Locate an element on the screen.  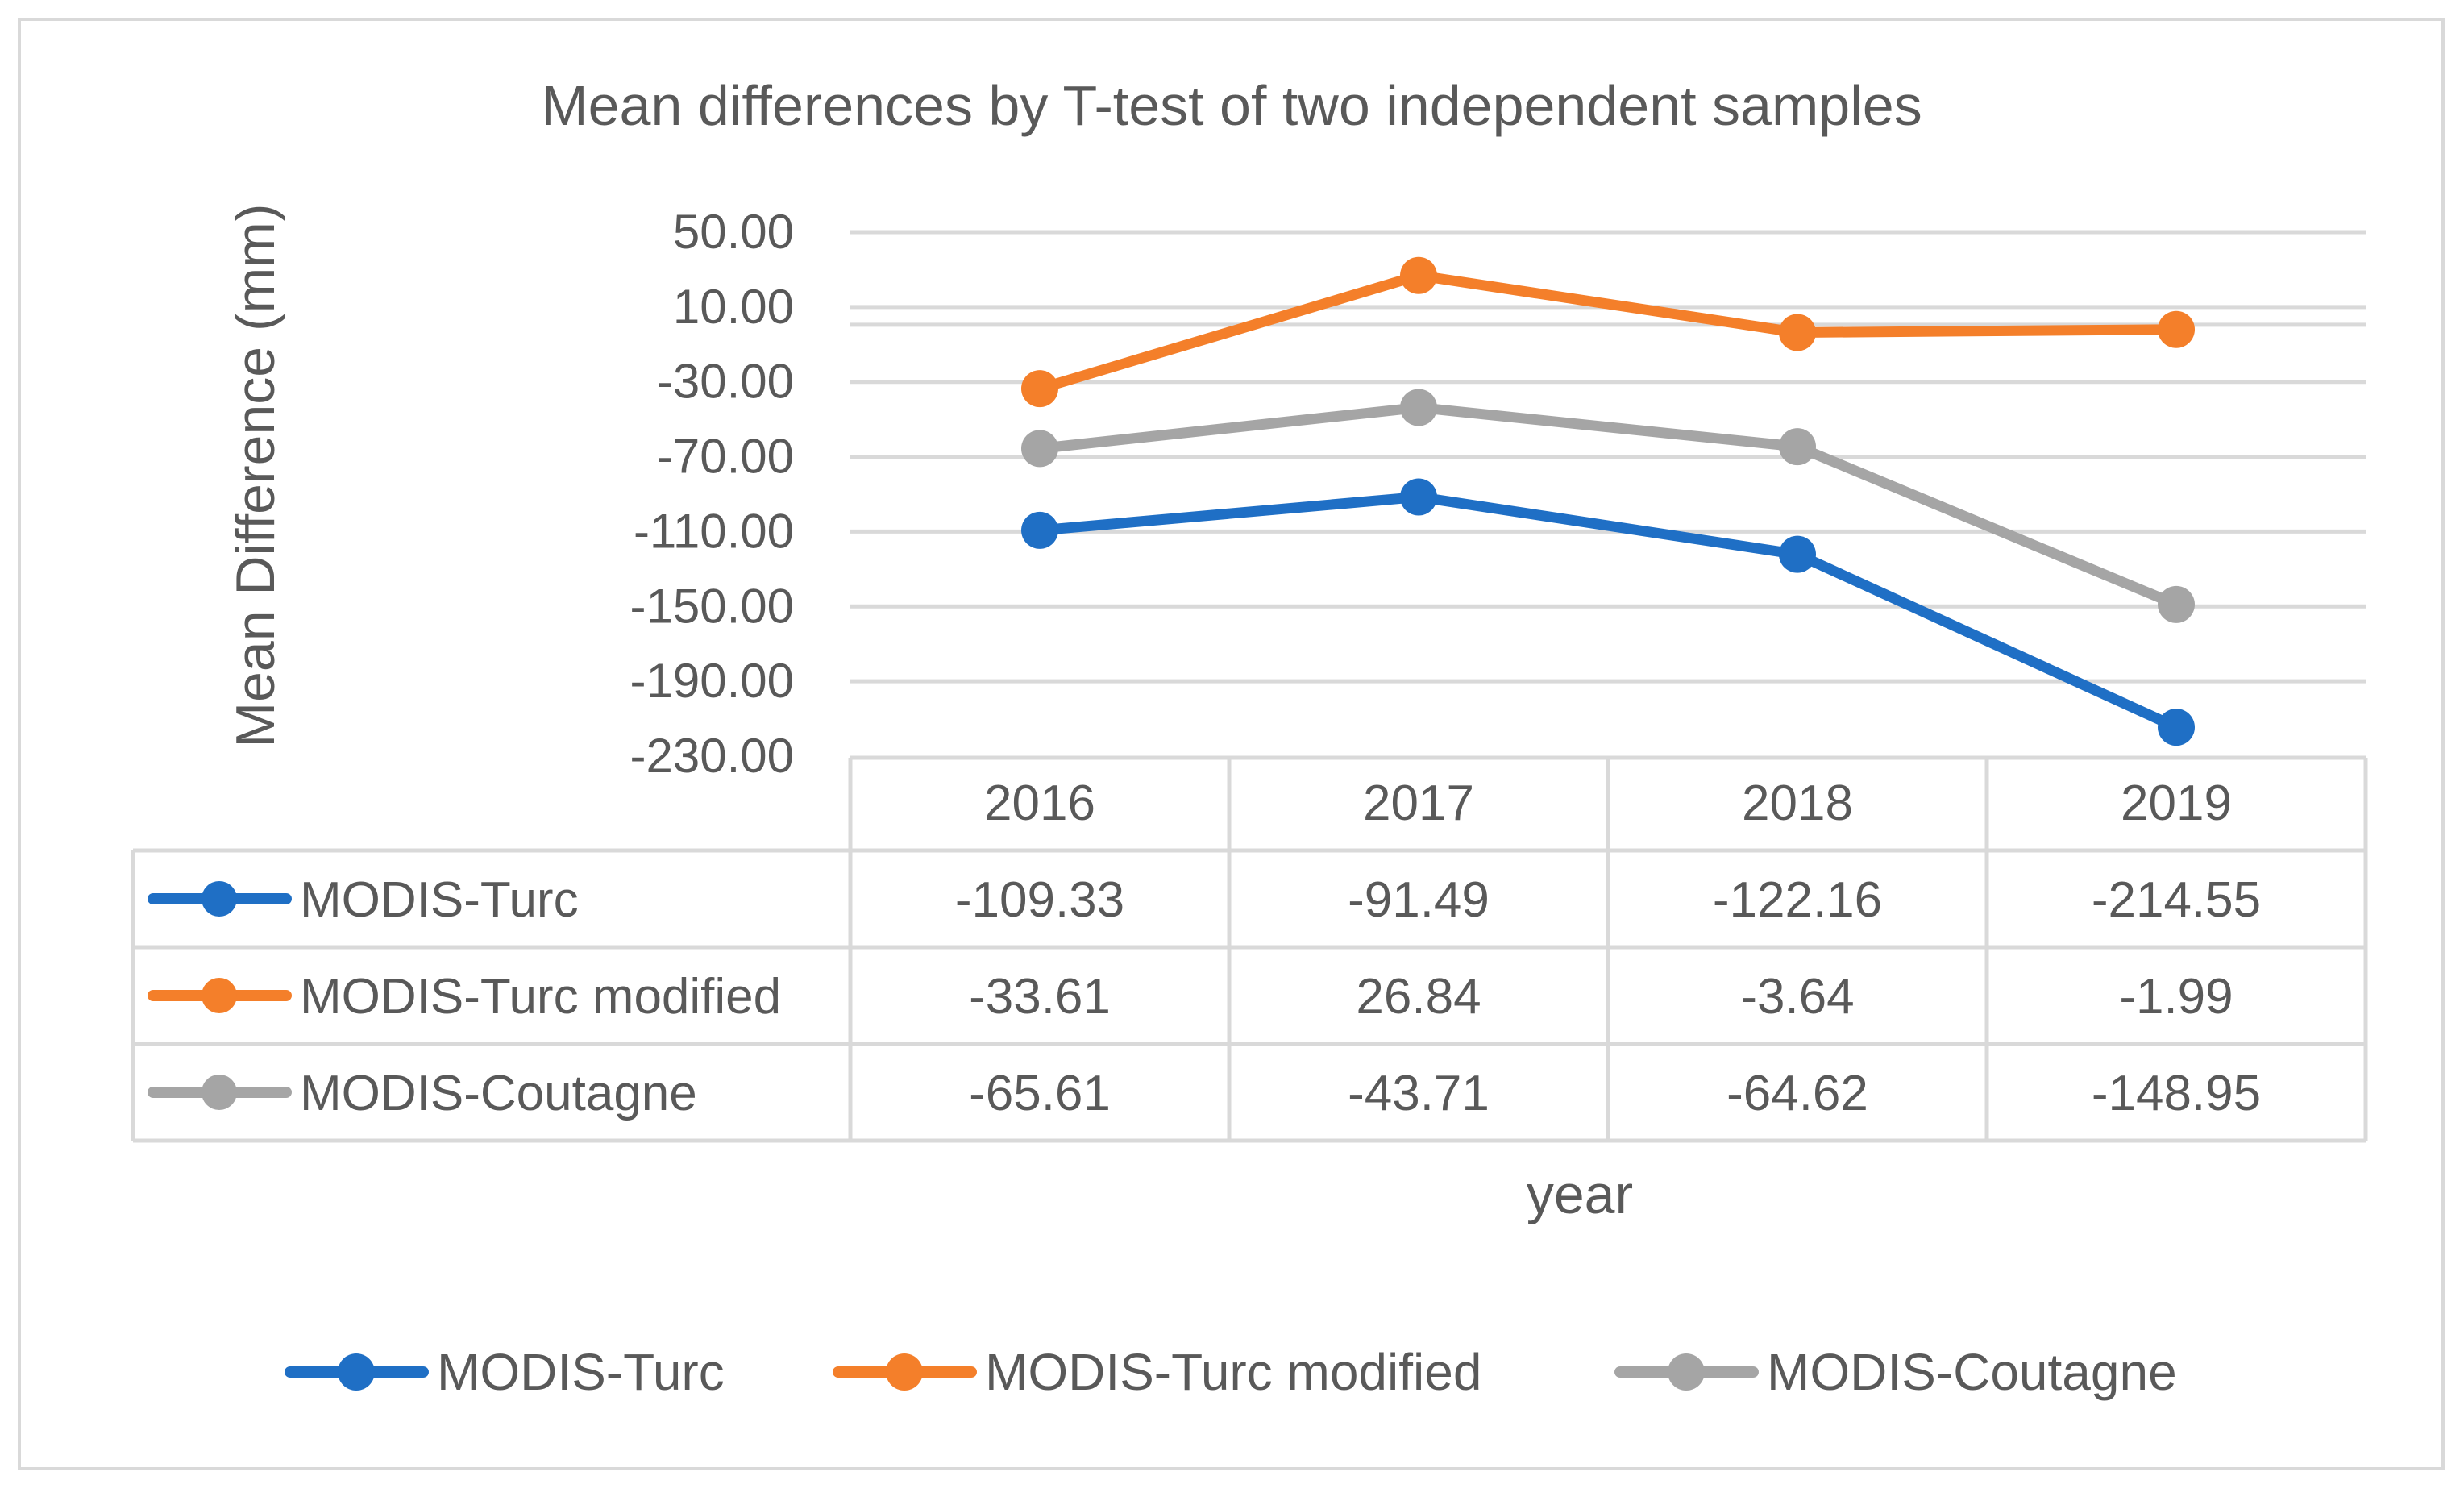
table-series-name: MODIS-Turc is located at coordinates (440, 900).